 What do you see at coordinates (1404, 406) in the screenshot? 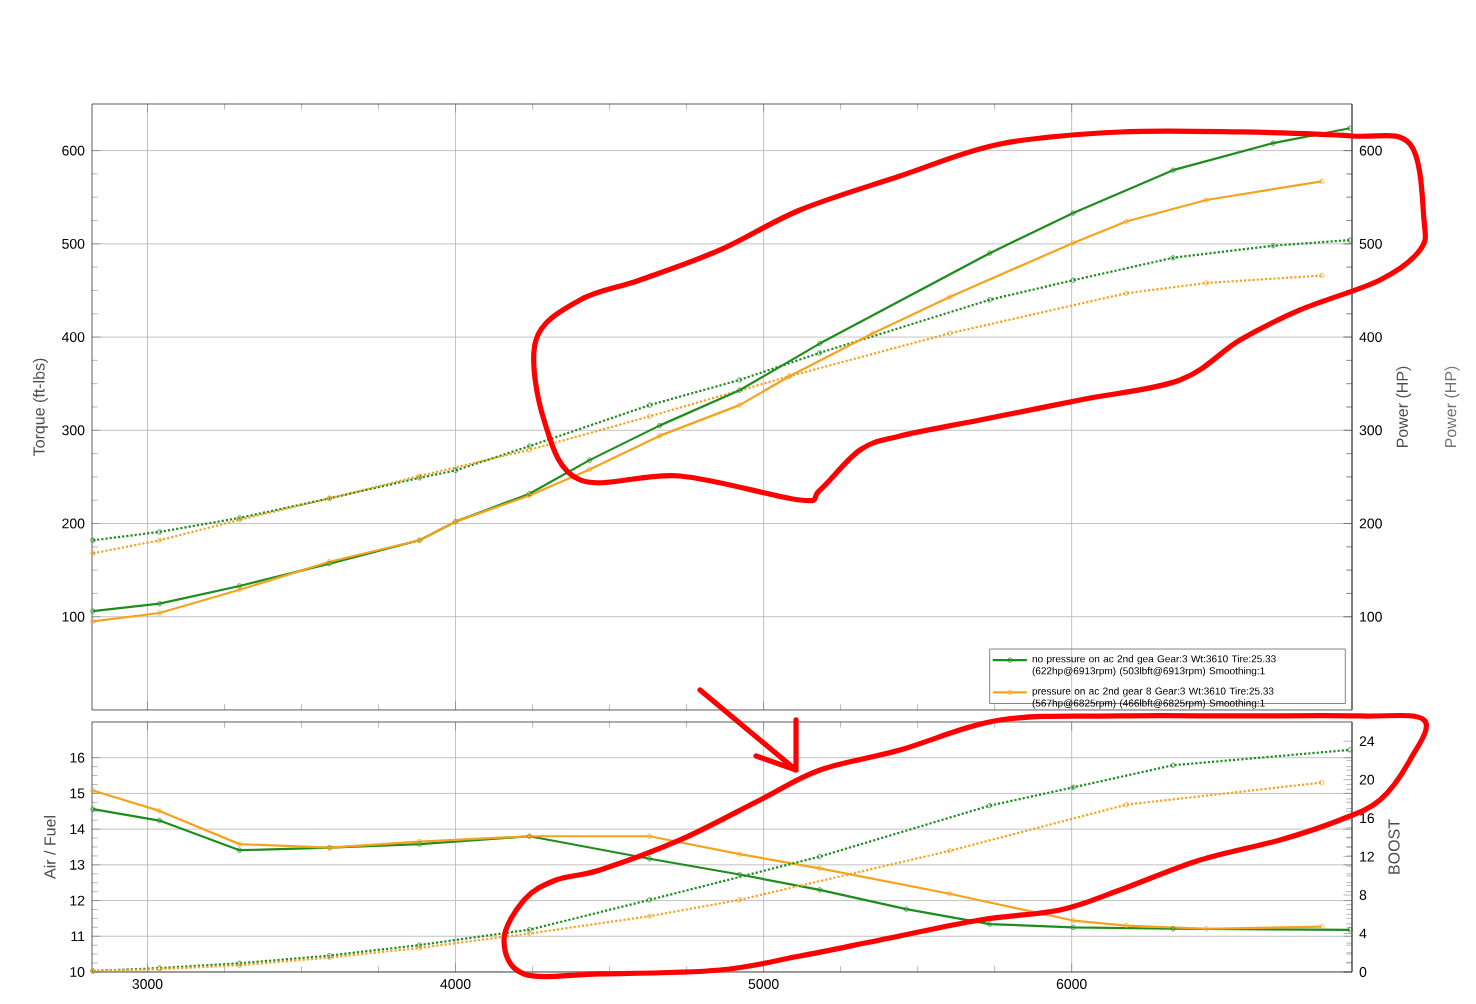
I see `y2-axis-title: Power (HP)` at bounding box center [1404, 406].